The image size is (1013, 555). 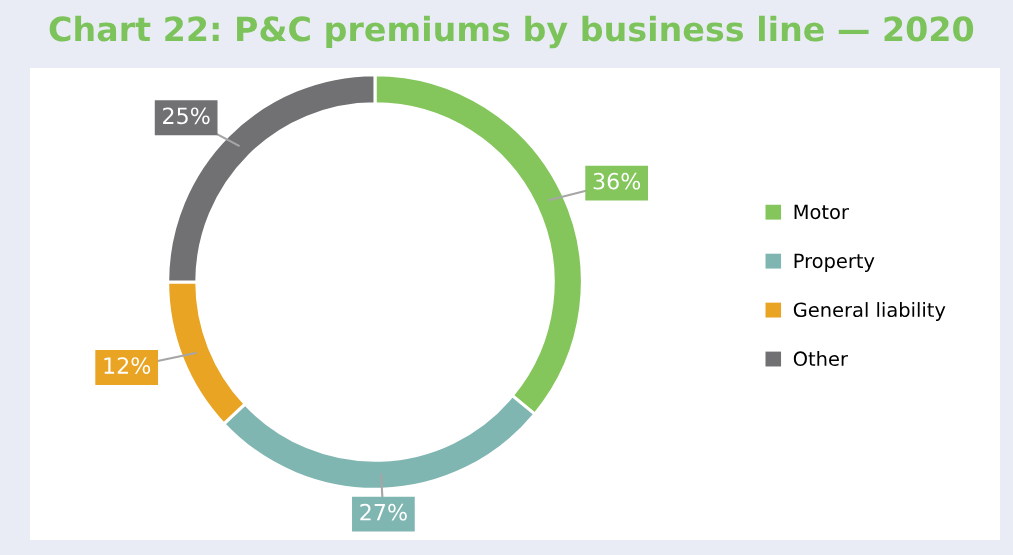 I want to click on data-label: 27%, so click(x=383, y=512).